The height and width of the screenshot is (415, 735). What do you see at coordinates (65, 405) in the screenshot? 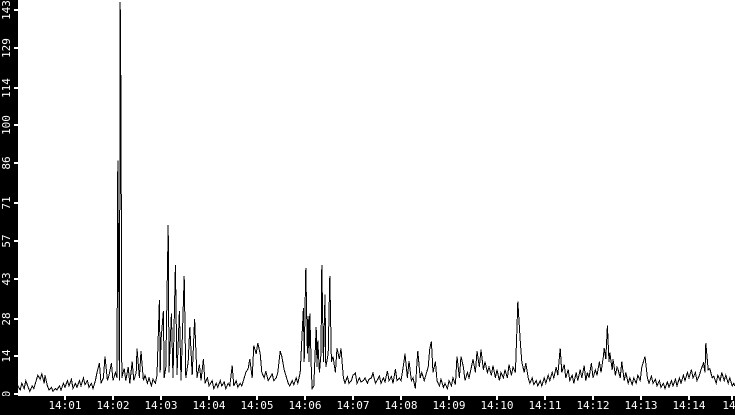
I see `x-tick-label: 14:01` at bounding box center [65, 405].